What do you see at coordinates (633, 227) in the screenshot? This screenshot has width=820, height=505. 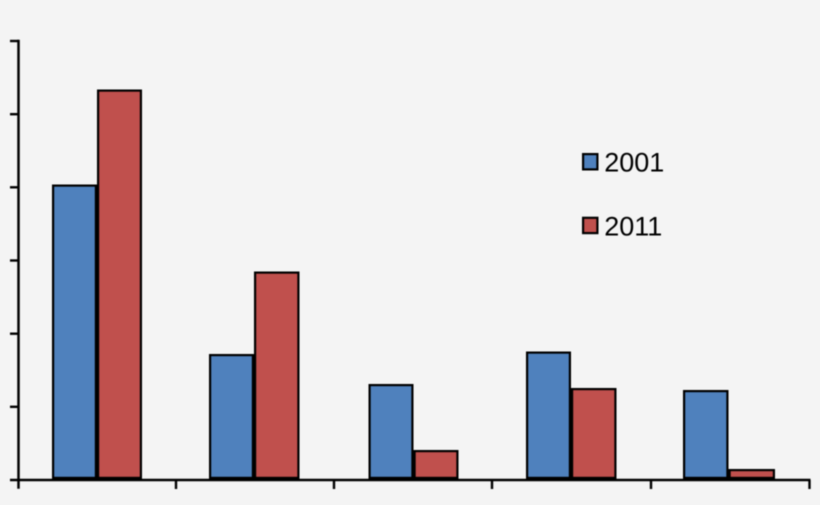 I see `svg-text: 2011` at bounding box center [633, 227].